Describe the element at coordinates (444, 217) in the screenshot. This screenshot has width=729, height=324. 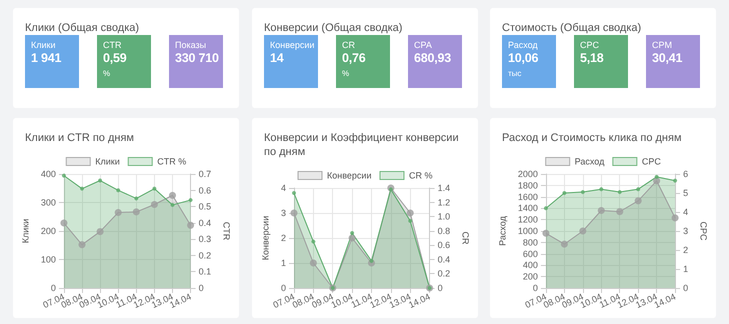
I see `y2-tick-label: 1.0` at that location.